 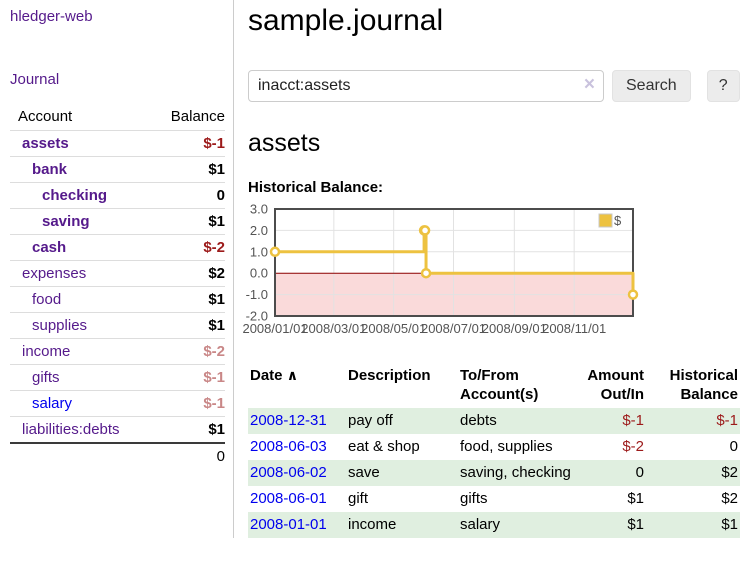 What do you see at coordinates (618, 220) in the screenshot?
I see `legend-label: $` at bounding box center [618, 220].